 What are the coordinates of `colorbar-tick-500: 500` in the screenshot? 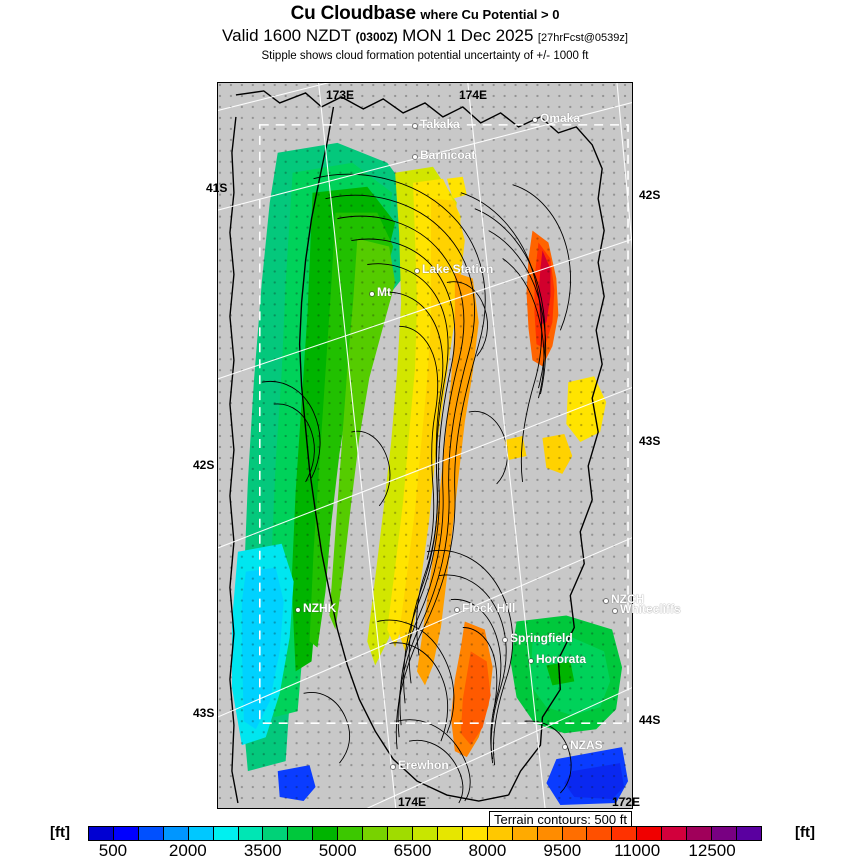 It's located at (113, 850).